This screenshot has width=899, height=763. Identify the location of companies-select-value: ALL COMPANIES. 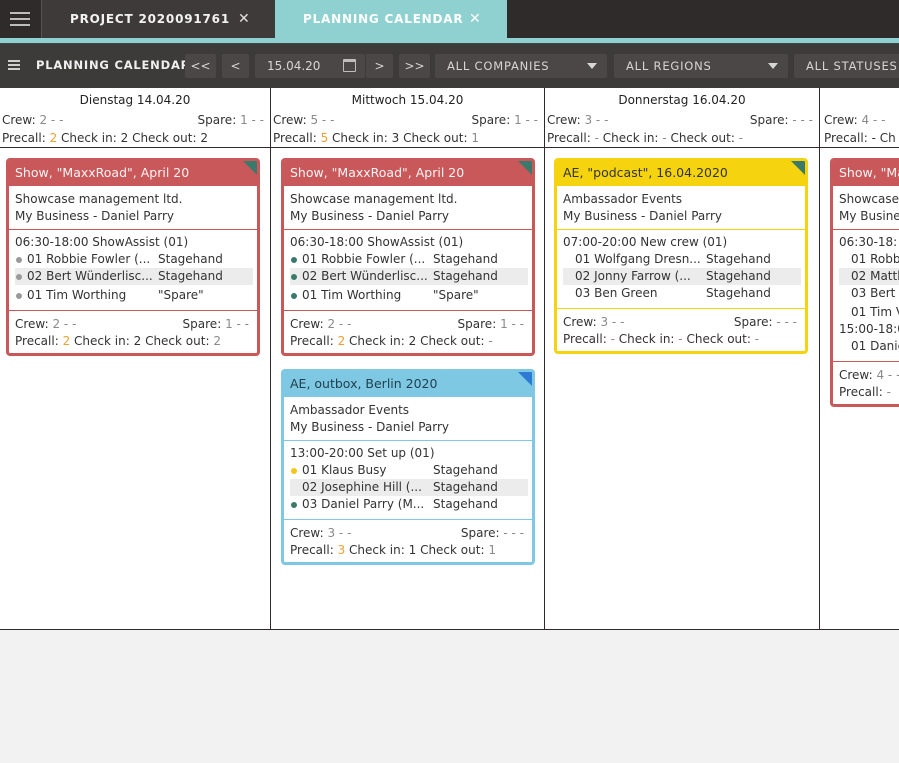
(498, 66).